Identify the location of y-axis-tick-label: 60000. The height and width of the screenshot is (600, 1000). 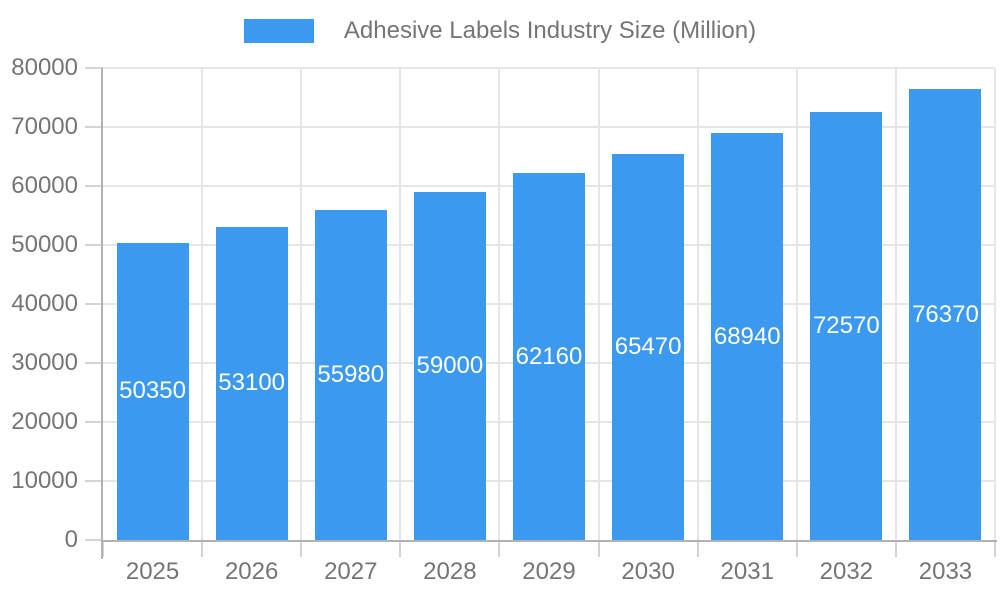
(44, 185).